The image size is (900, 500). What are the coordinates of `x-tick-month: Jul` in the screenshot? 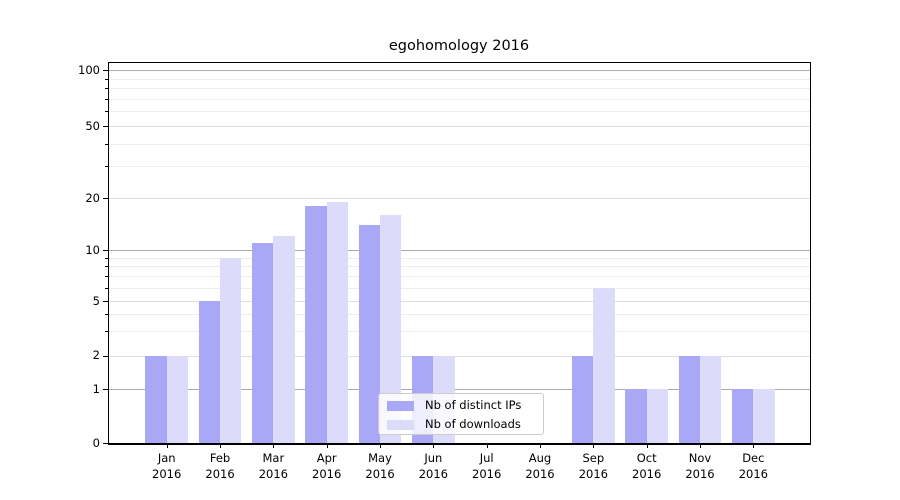 It's located at (486, 458).